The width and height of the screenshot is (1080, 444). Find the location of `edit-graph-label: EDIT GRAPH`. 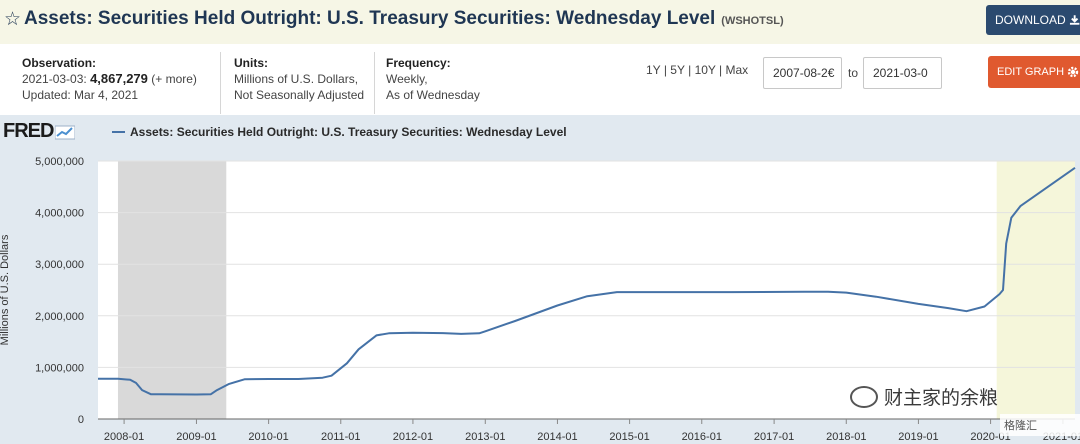

edit-graph-label: EDIT GRAPH is located at coordinates (1031, 72).